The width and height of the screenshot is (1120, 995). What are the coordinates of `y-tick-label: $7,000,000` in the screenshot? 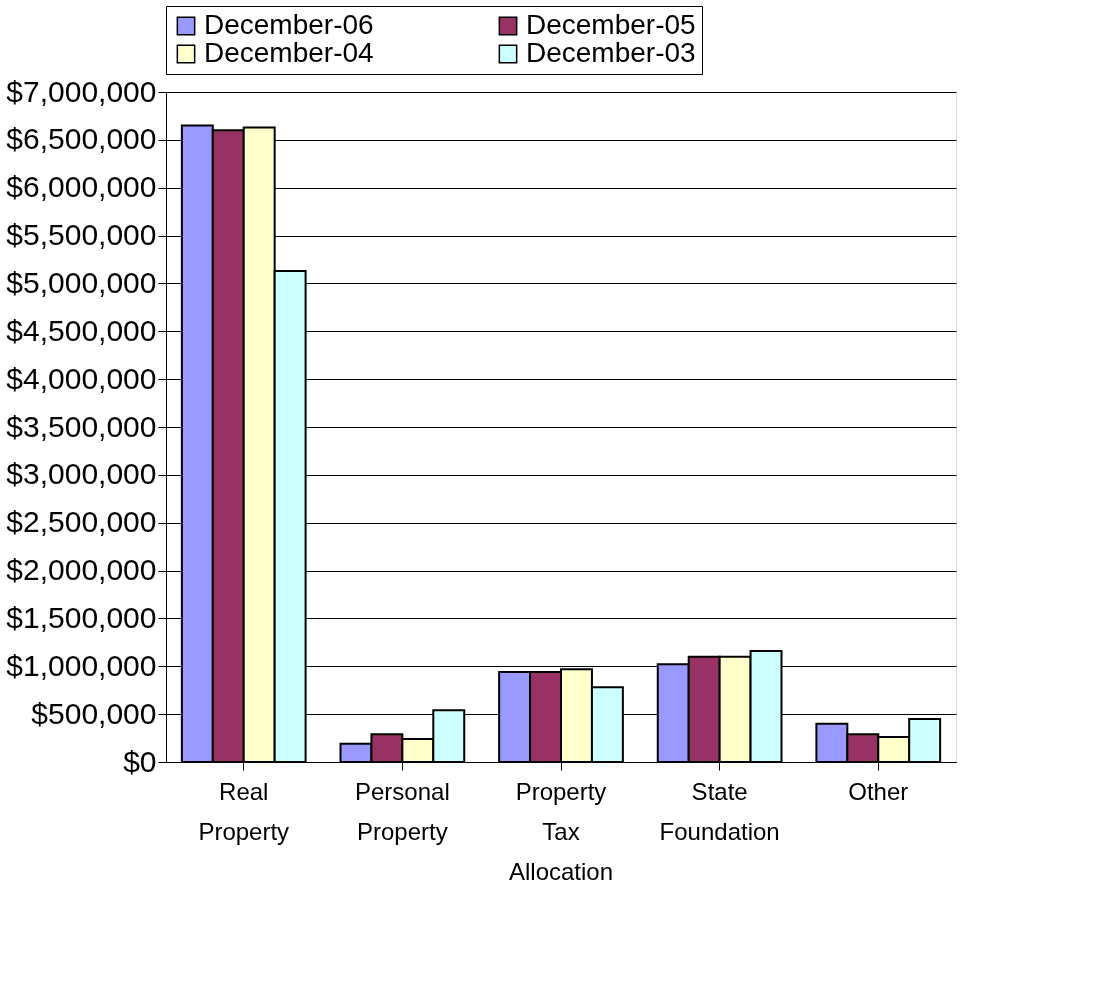 It's located at (81, 91).